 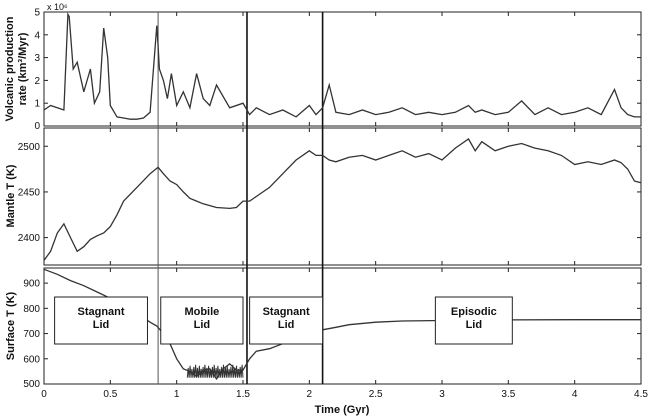 I want to click on y-tick-label: 5, so click(x=37, y=13).